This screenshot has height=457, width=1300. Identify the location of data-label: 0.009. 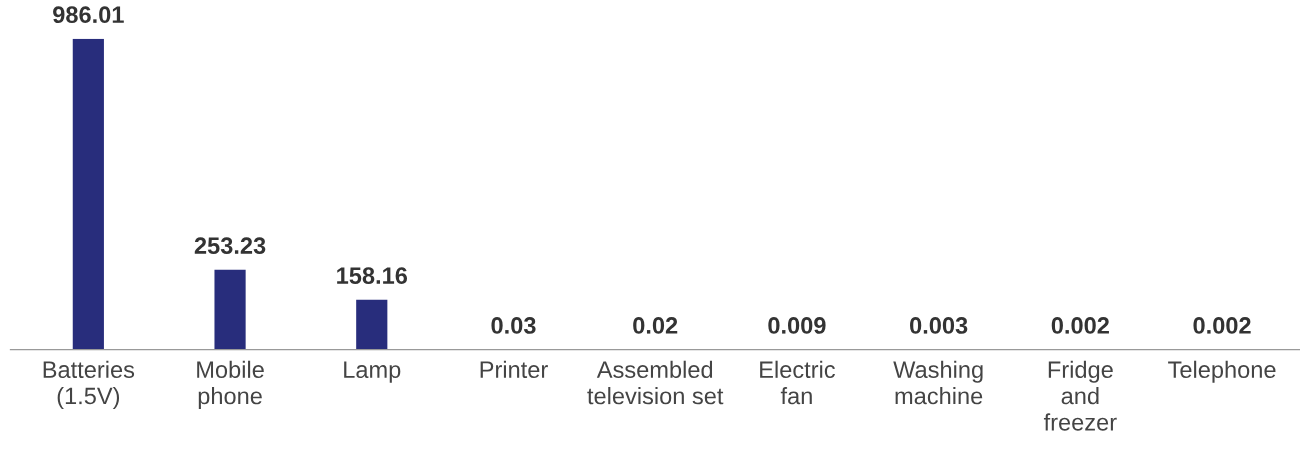
(797, 325).